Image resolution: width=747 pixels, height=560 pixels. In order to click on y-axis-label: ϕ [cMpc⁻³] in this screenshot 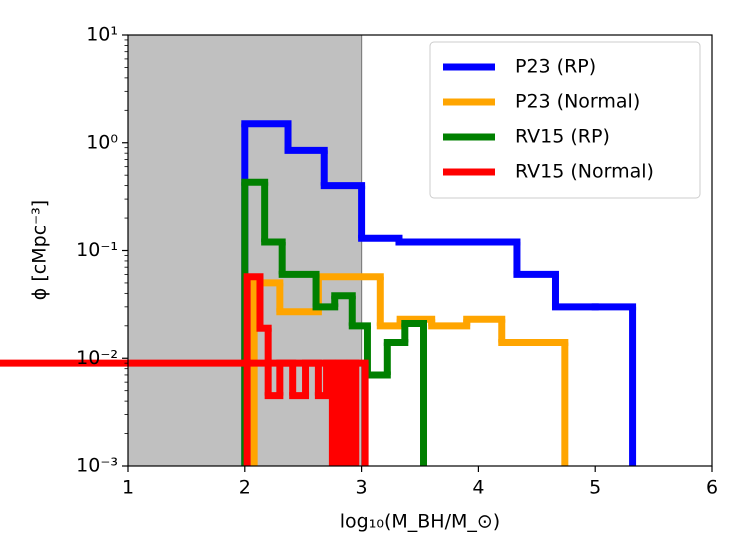, I will do `click(40, 250)`.